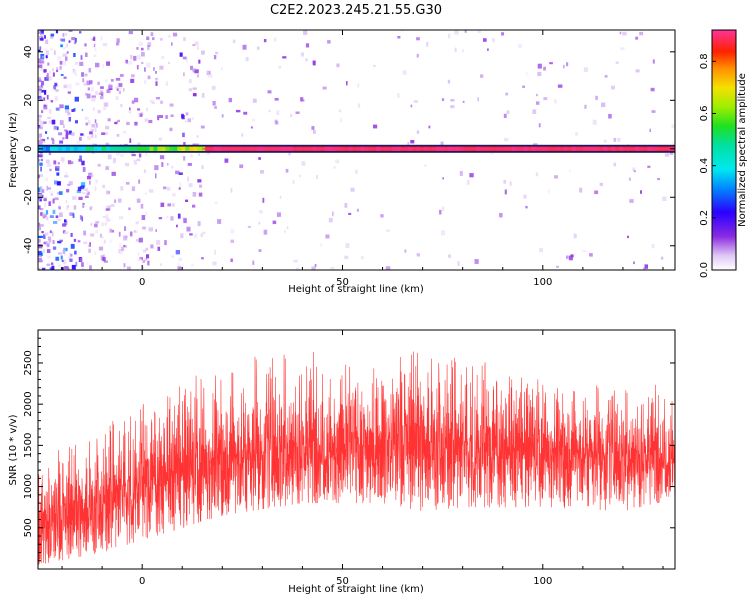  What do you see at coordinates (28, 51) in the screenshot?
I see `spectrogram-y-tick-label: 40` at bounding box center [28, 51].